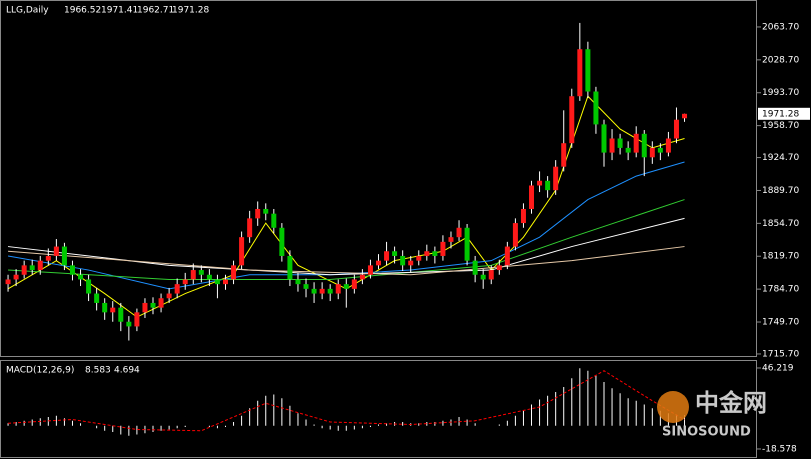  I want to click on macd-title: MACD(12,26,9), so click(40, 371).